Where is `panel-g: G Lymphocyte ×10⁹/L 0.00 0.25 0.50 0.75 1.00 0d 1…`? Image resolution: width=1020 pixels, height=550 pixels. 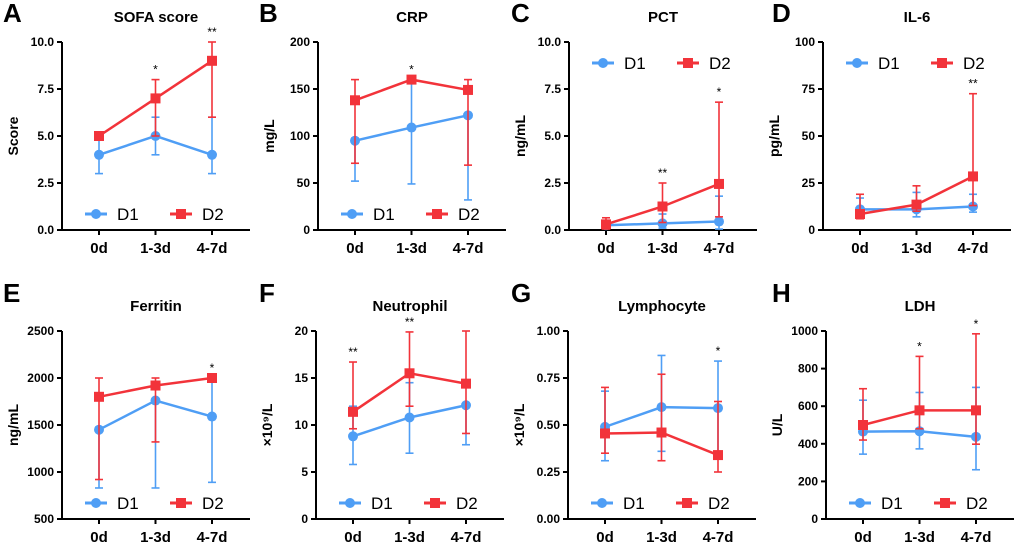 panel-g: G Lymphocyte ×10⁹/L 0.00 0.25 0.50 0.75 1.00 0d 1… is located at coordinates (633, 412).